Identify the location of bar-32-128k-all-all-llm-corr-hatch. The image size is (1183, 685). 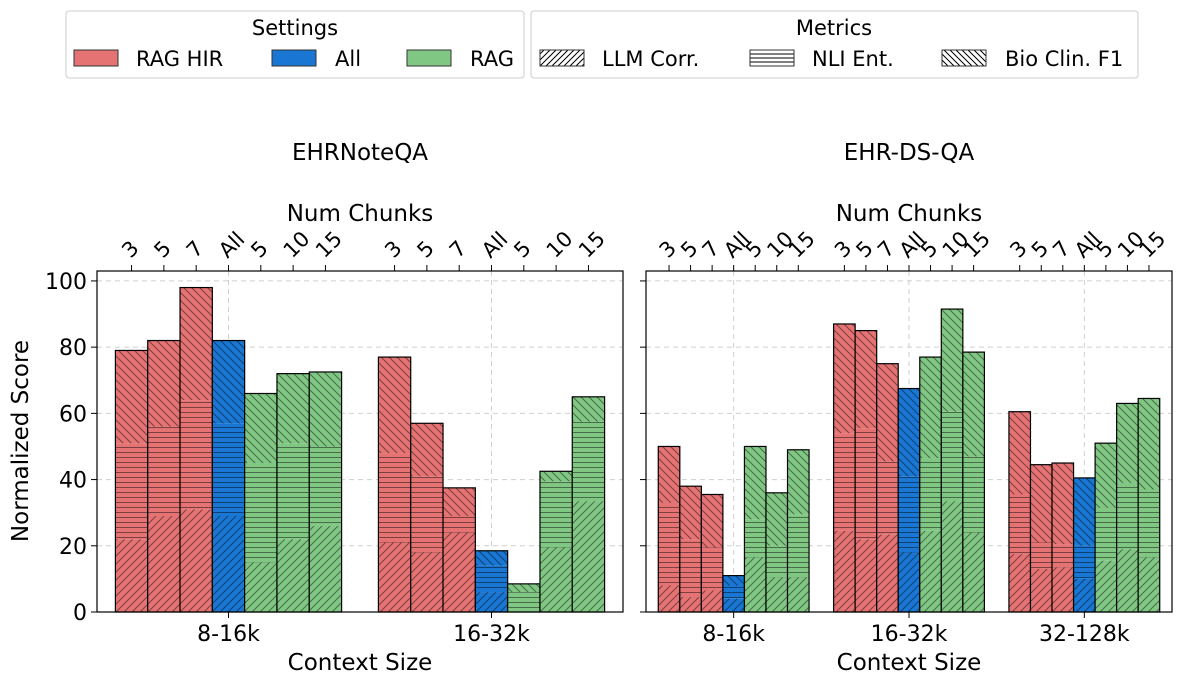
(1084, 595).